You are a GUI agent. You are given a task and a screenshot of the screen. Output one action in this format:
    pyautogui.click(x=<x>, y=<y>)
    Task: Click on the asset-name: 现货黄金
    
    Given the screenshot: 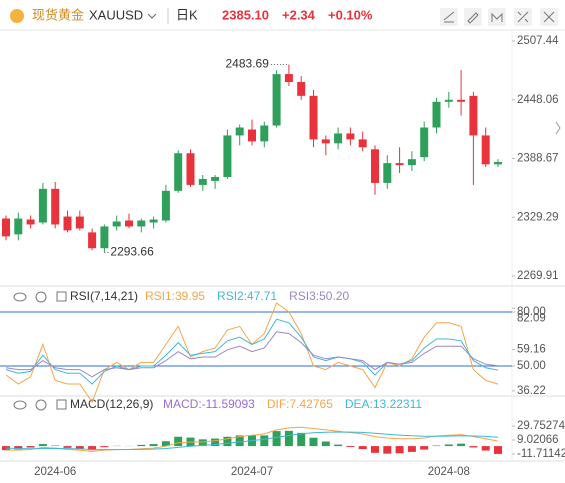 What is the action you would take?
    pyautogui.click(x=58, y=14)
    